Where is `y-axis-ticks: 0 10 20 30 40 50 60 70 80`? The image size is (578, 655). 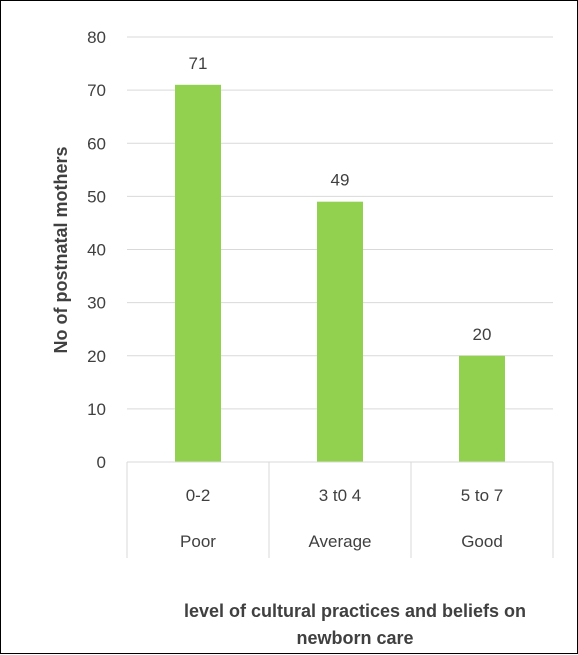
y-axis-ticks: 0 10 20 30 40 50 60 70 80 is located at coordinates (96, 250).